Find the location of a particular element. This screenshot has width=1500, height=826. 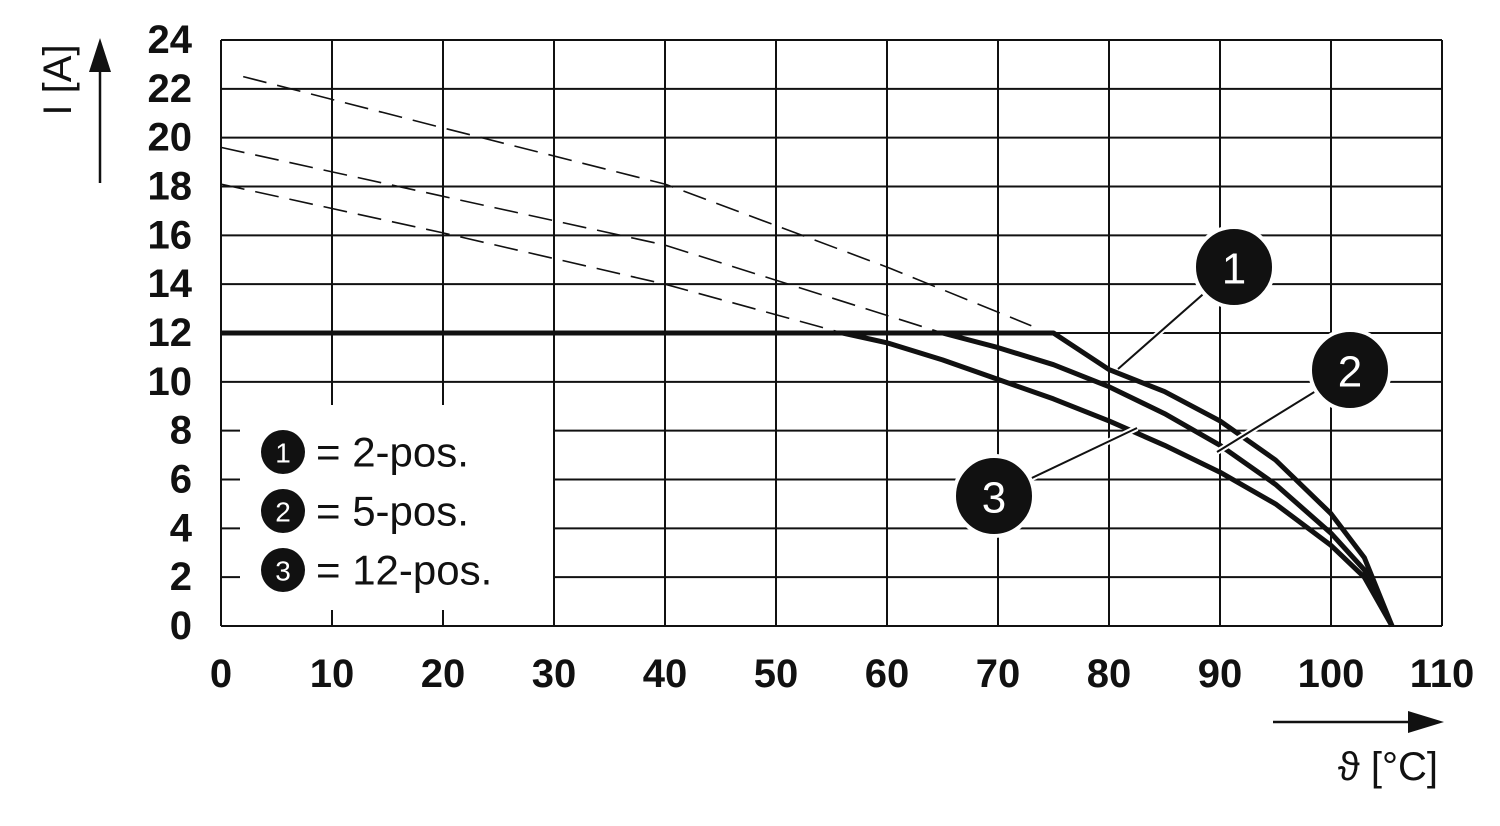

x-tick-label: 20 is located at coordinates (443, 674).